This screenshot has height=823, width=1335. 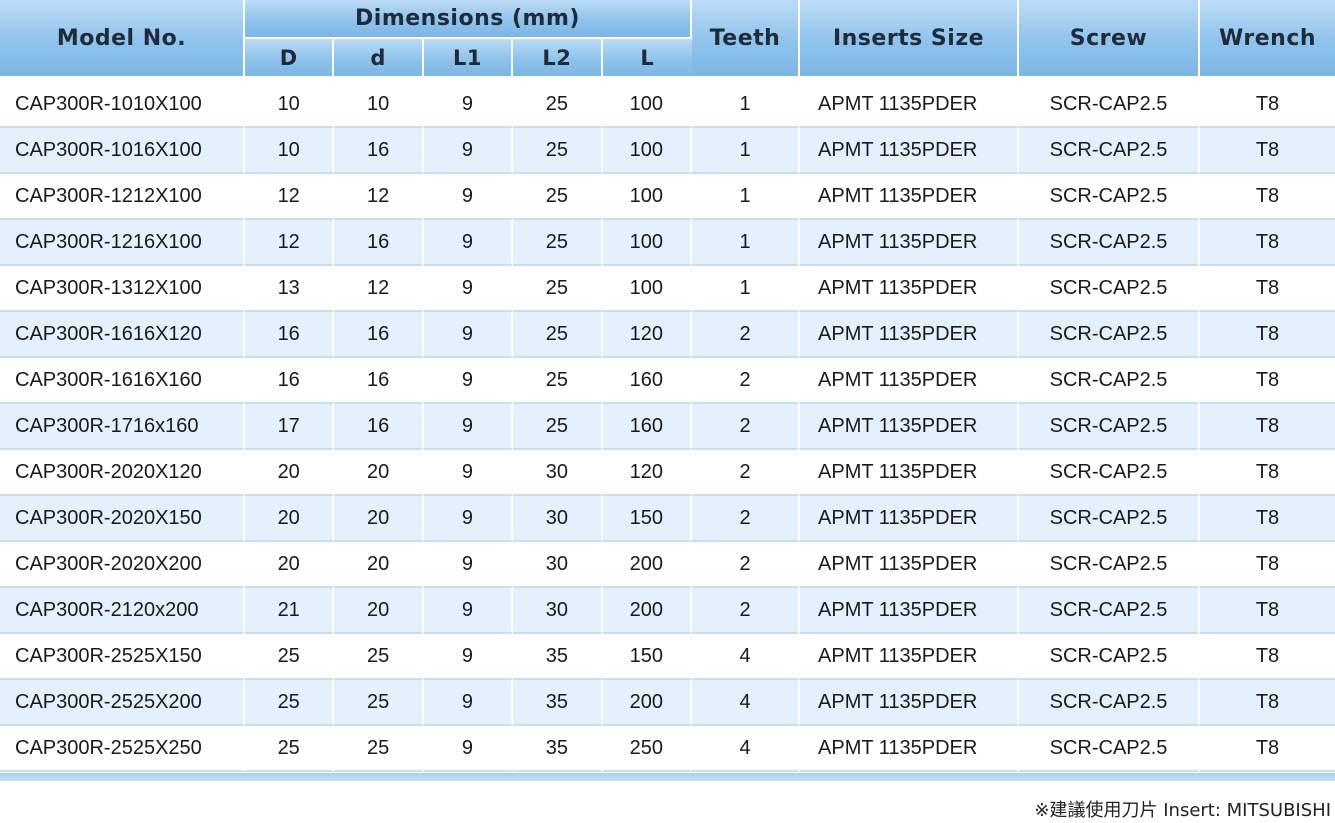 I want to click on cell-L: 150, so click(x=647, y=519).